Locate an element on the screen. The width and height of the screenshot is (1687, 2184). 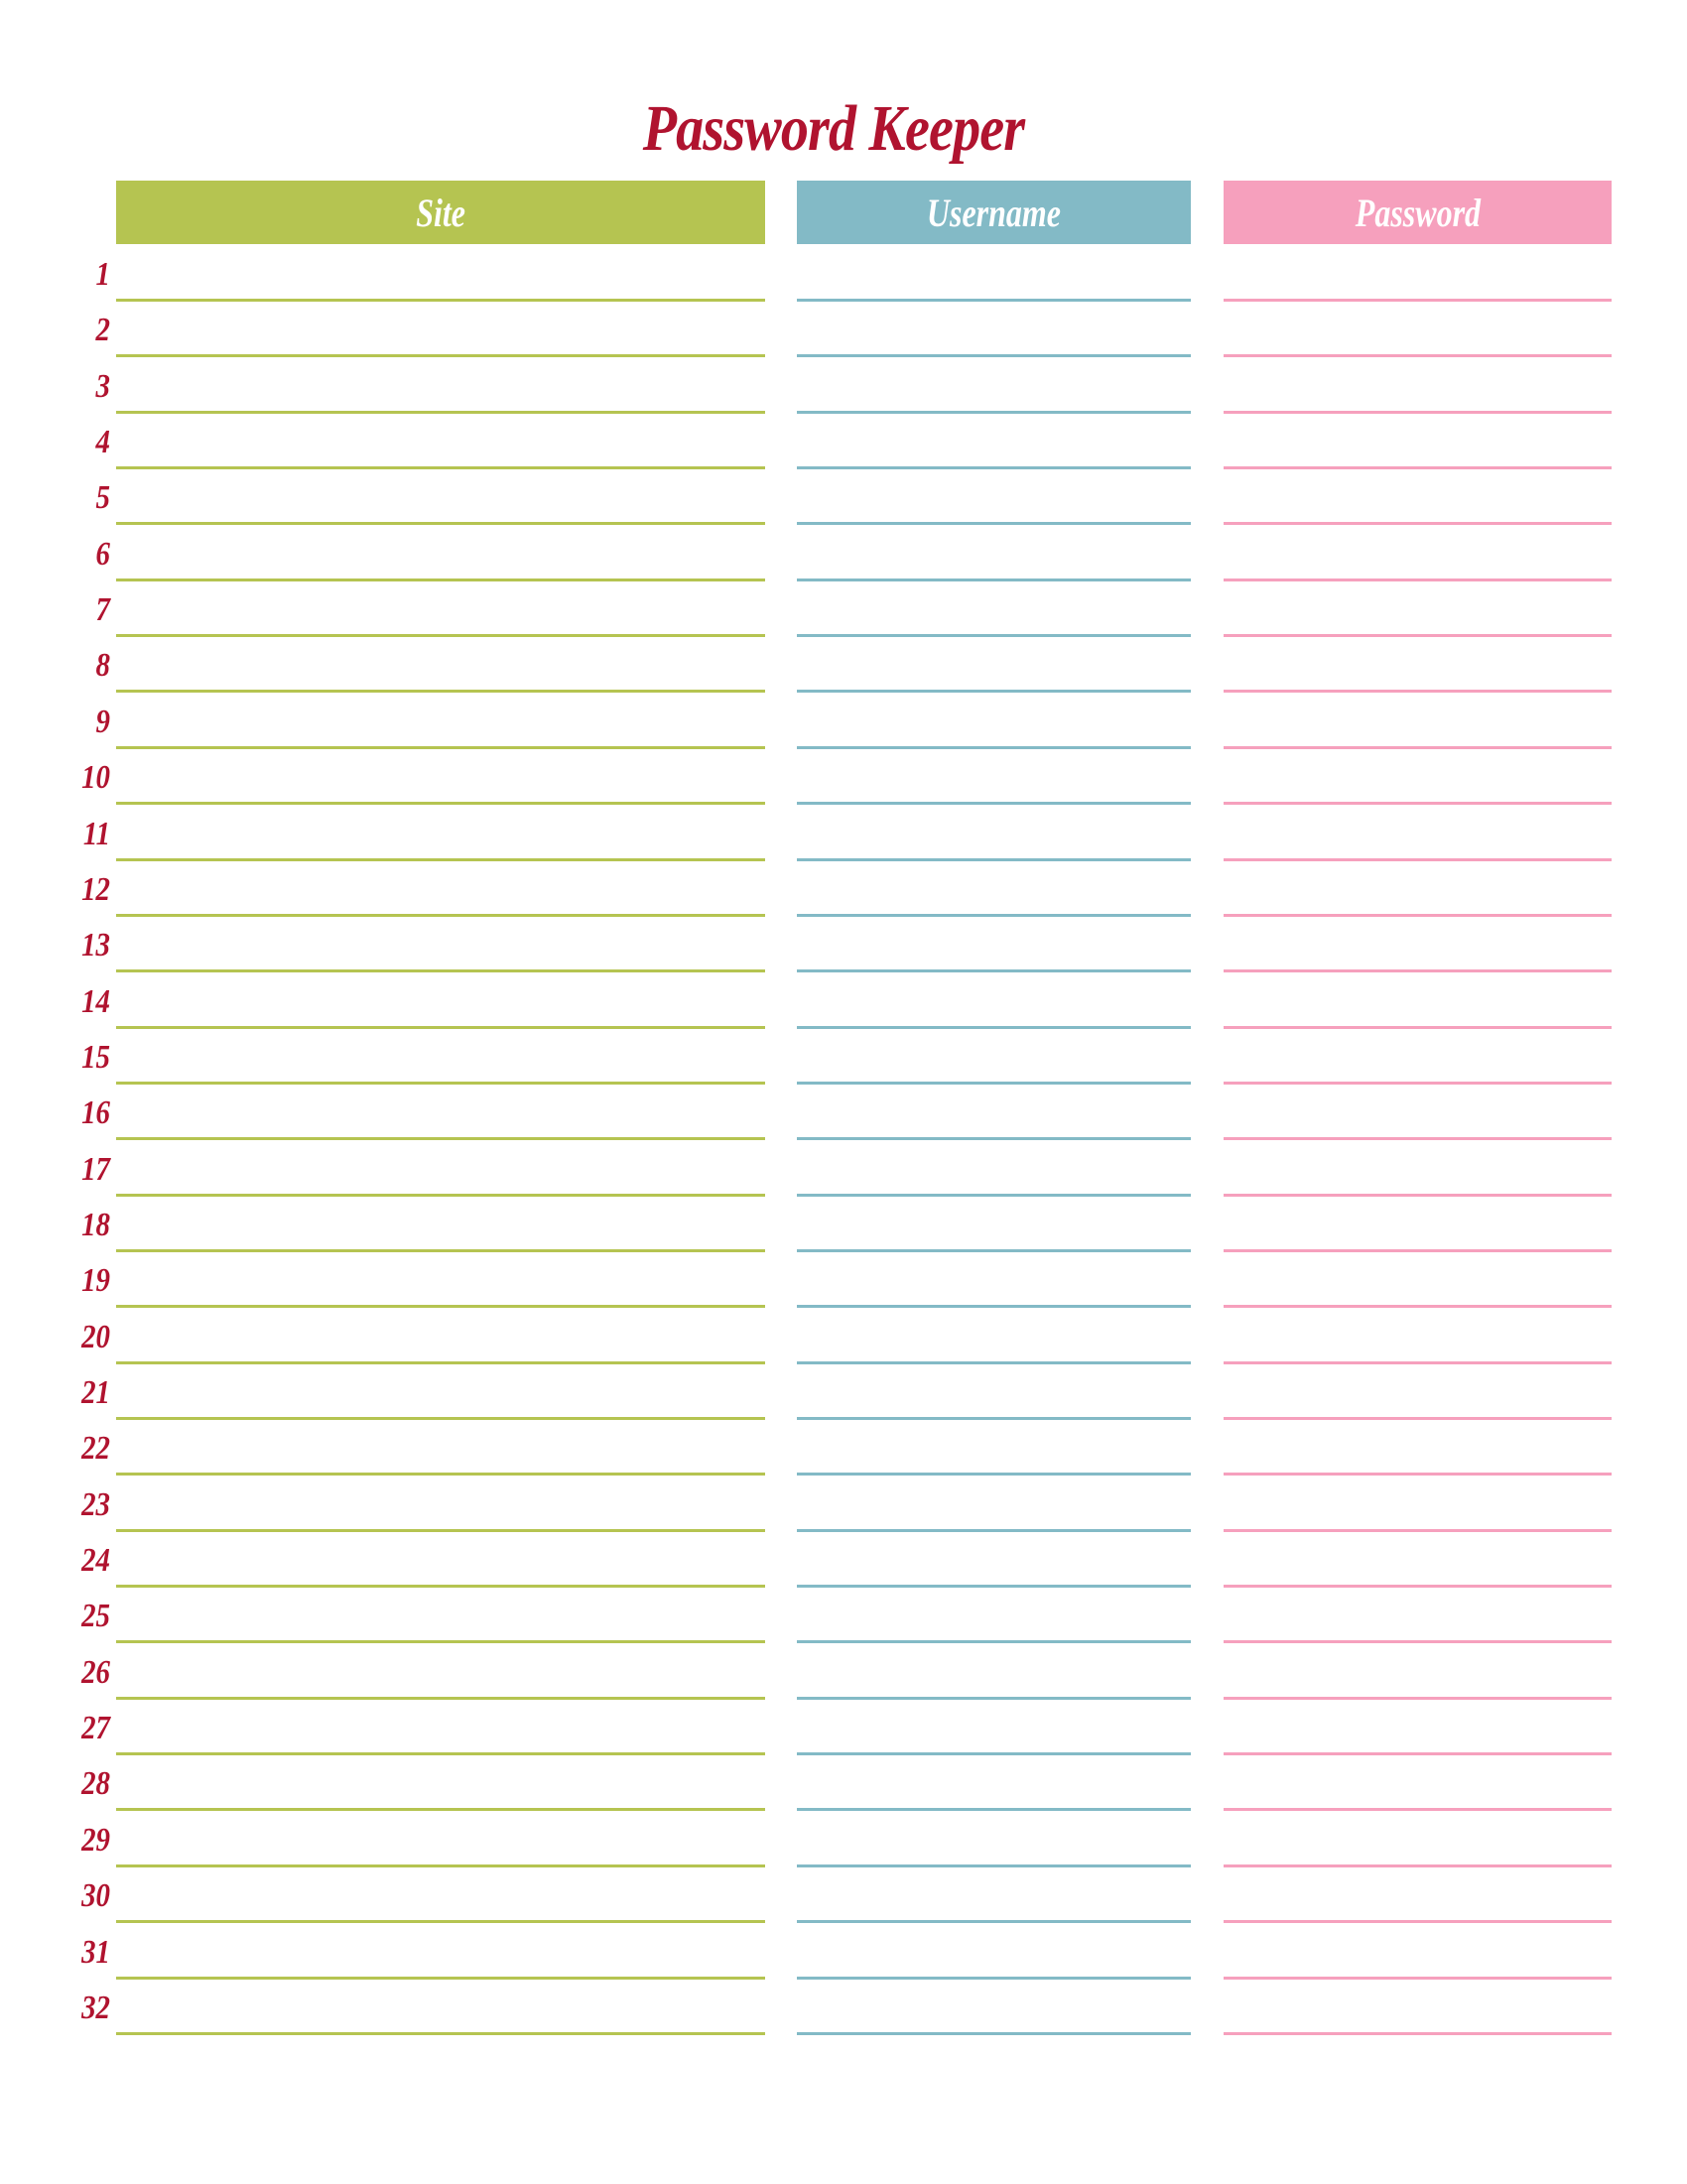
row-number: 17 is located at coordinates (95, 1169).